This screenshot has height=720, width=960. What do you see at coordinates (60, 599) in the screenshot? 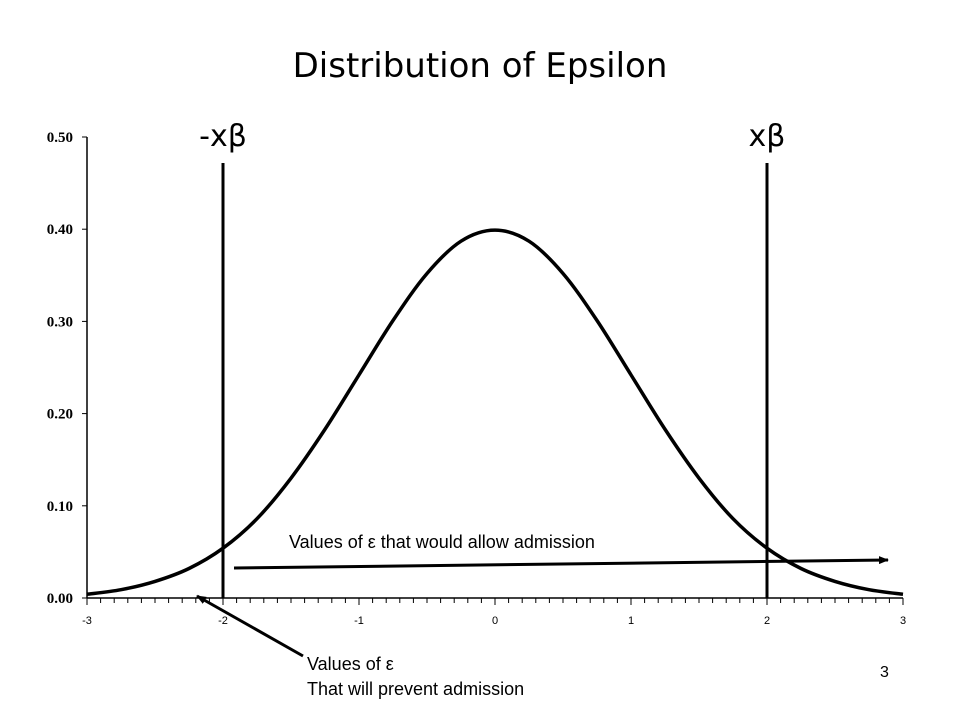
I see `y-tick-label: 0.00` at bounding box center [60, 599].